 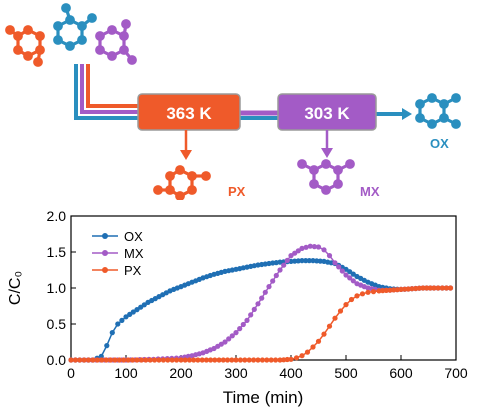 What do you see at coordinates (239, 92) in the screenshot?
I see `flow-lines` at bounding box center [239, 92].